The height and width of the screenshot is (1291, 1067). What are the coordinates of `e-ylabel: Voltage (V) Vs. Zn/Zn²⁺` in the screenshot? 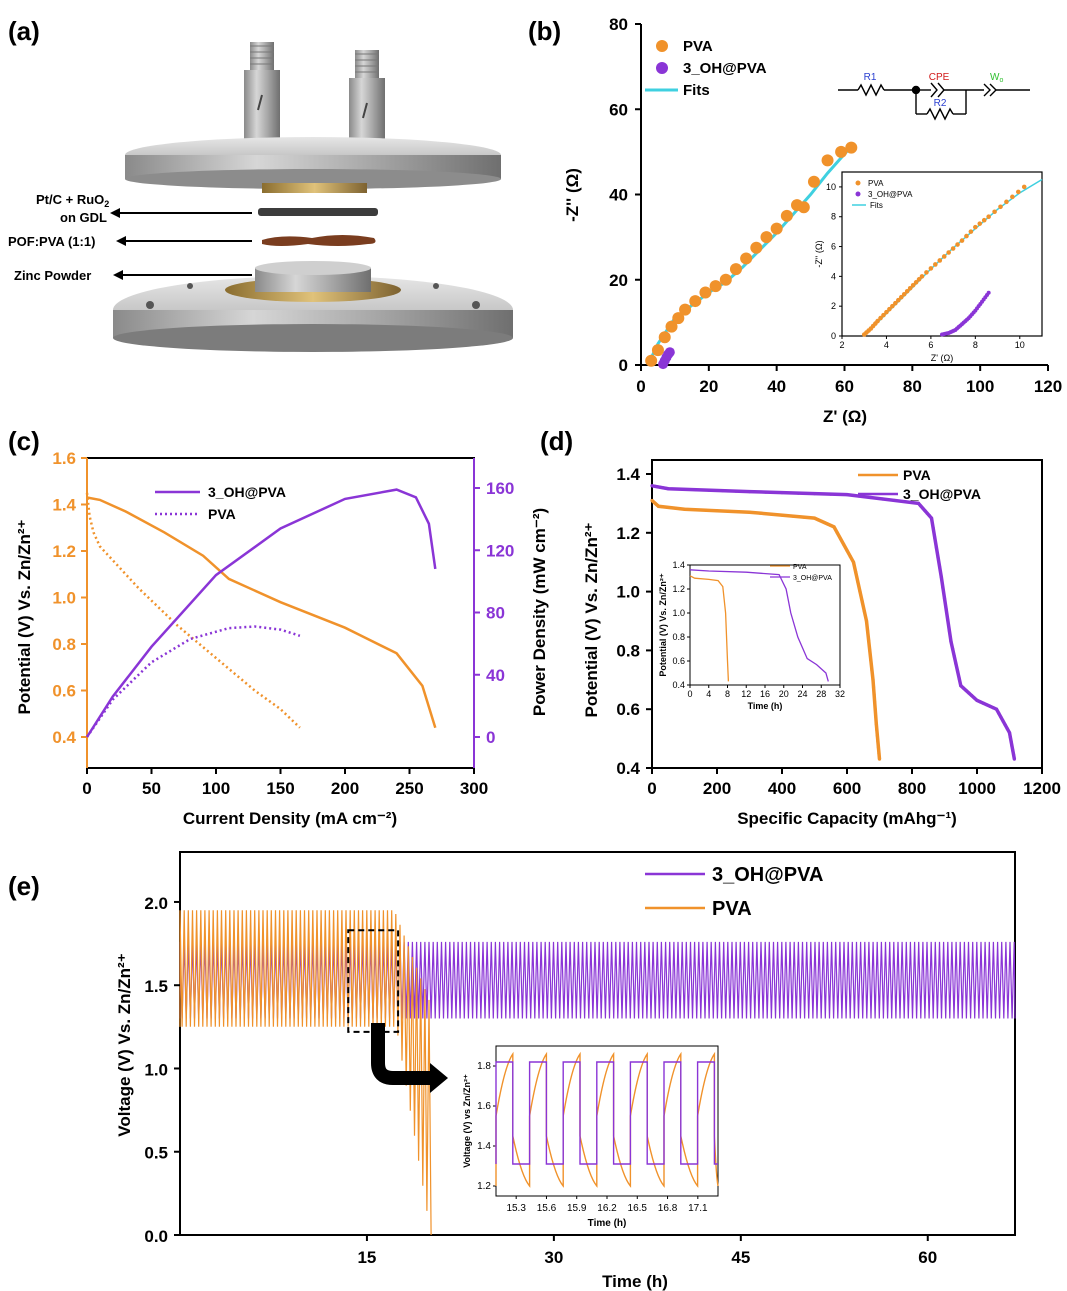 It's located at (124, 1044).